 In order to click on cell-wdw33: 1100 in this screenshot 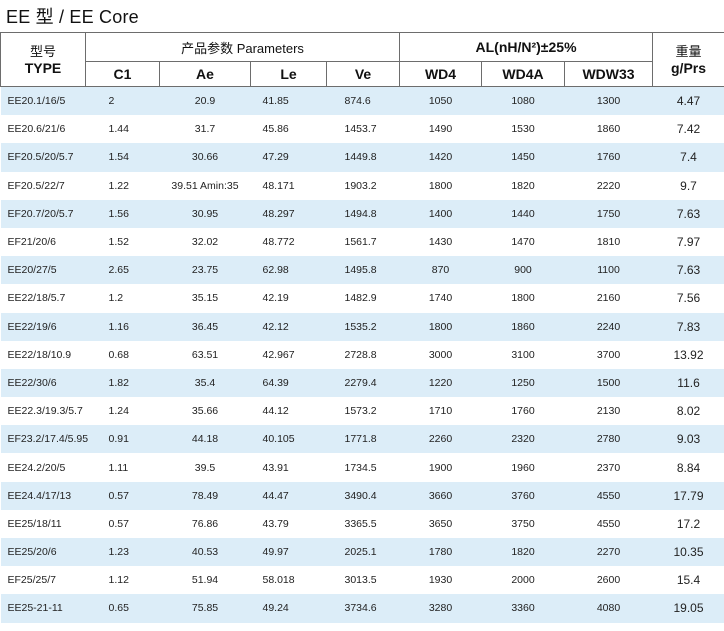, I will do `click(608, 270)`.